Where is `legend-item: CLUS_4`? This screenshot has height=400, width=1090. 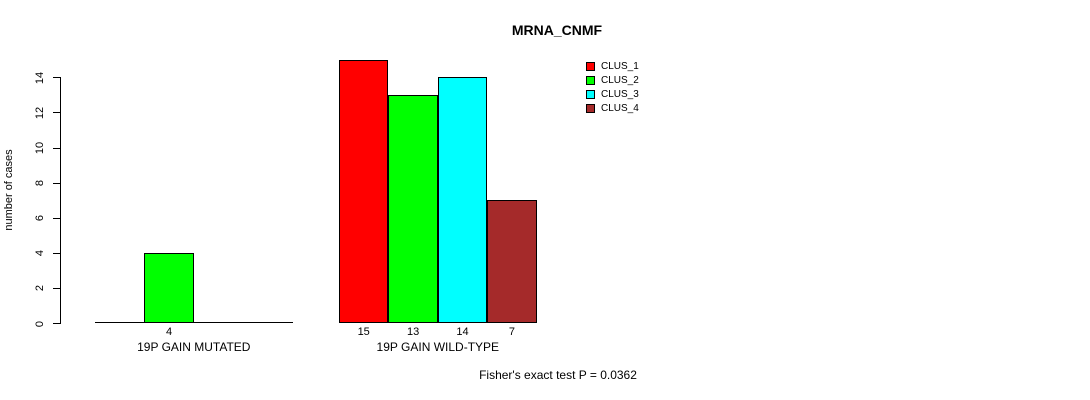
legend-item: CLUS_4 is located at coordinates (612, 108).